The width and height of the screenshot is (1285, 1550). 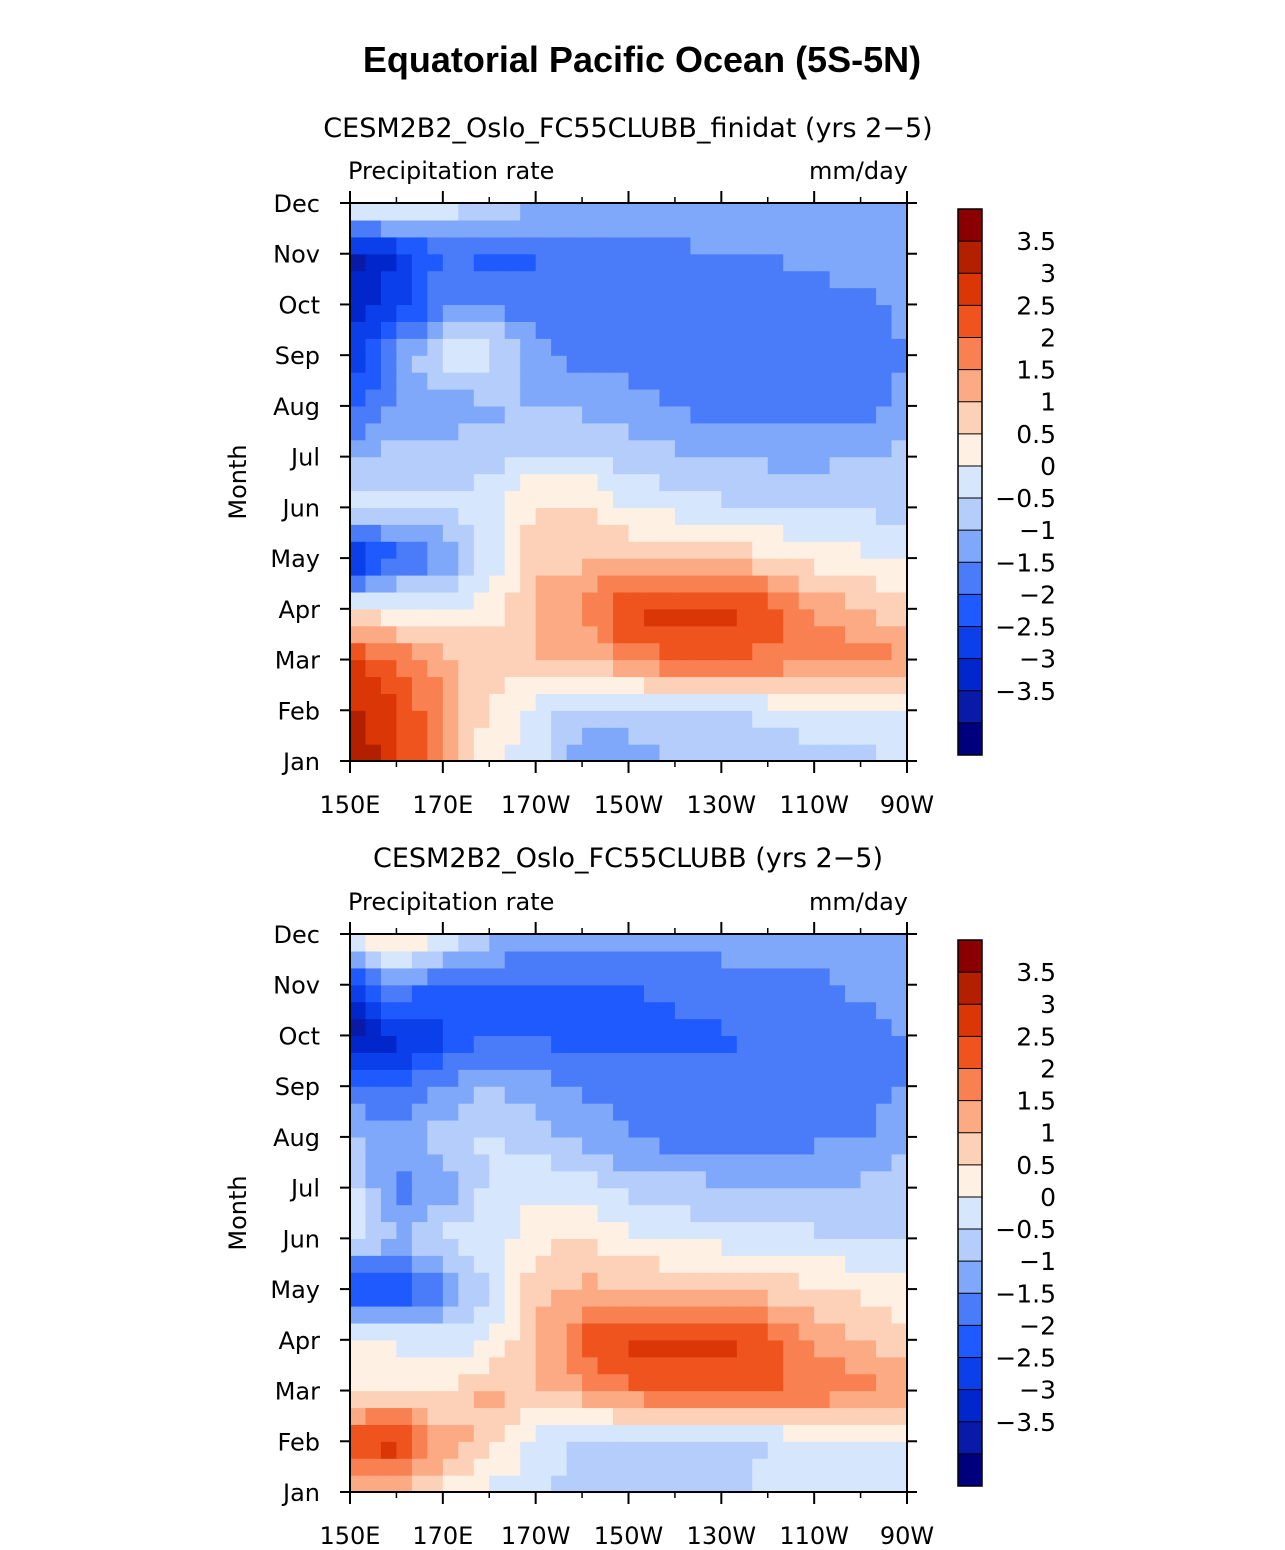 What do you see at coordinates (299, 711) in the screenshot?
I see `y-tick-label: Feb` at bounding box center [299, 711].